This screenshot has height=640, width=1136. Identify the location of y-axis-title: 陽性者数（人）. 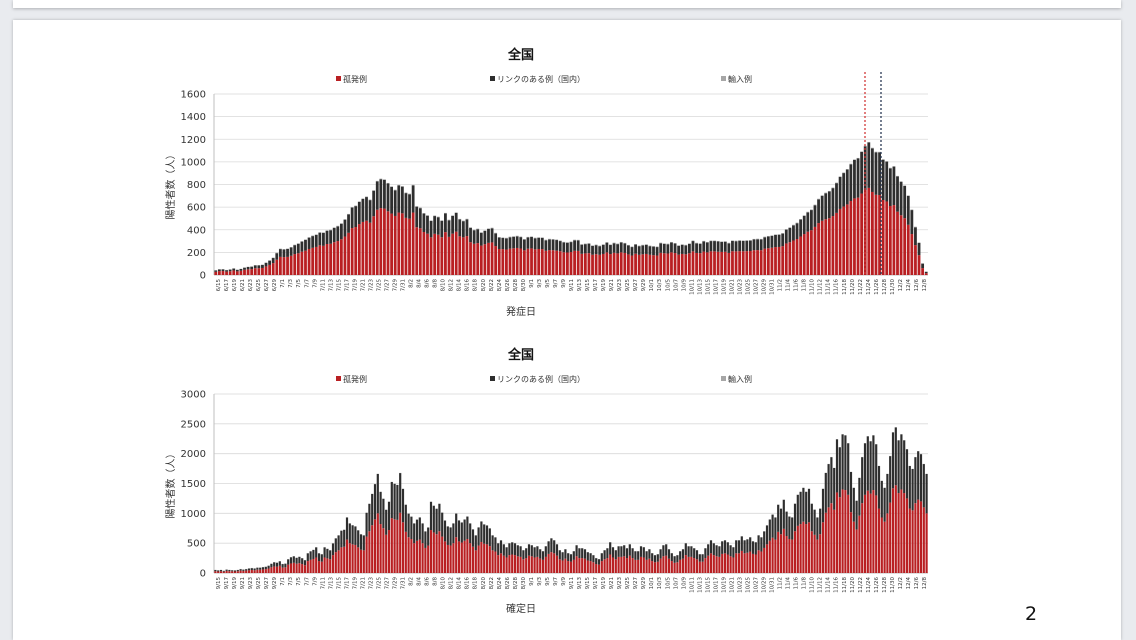
(170, 185).